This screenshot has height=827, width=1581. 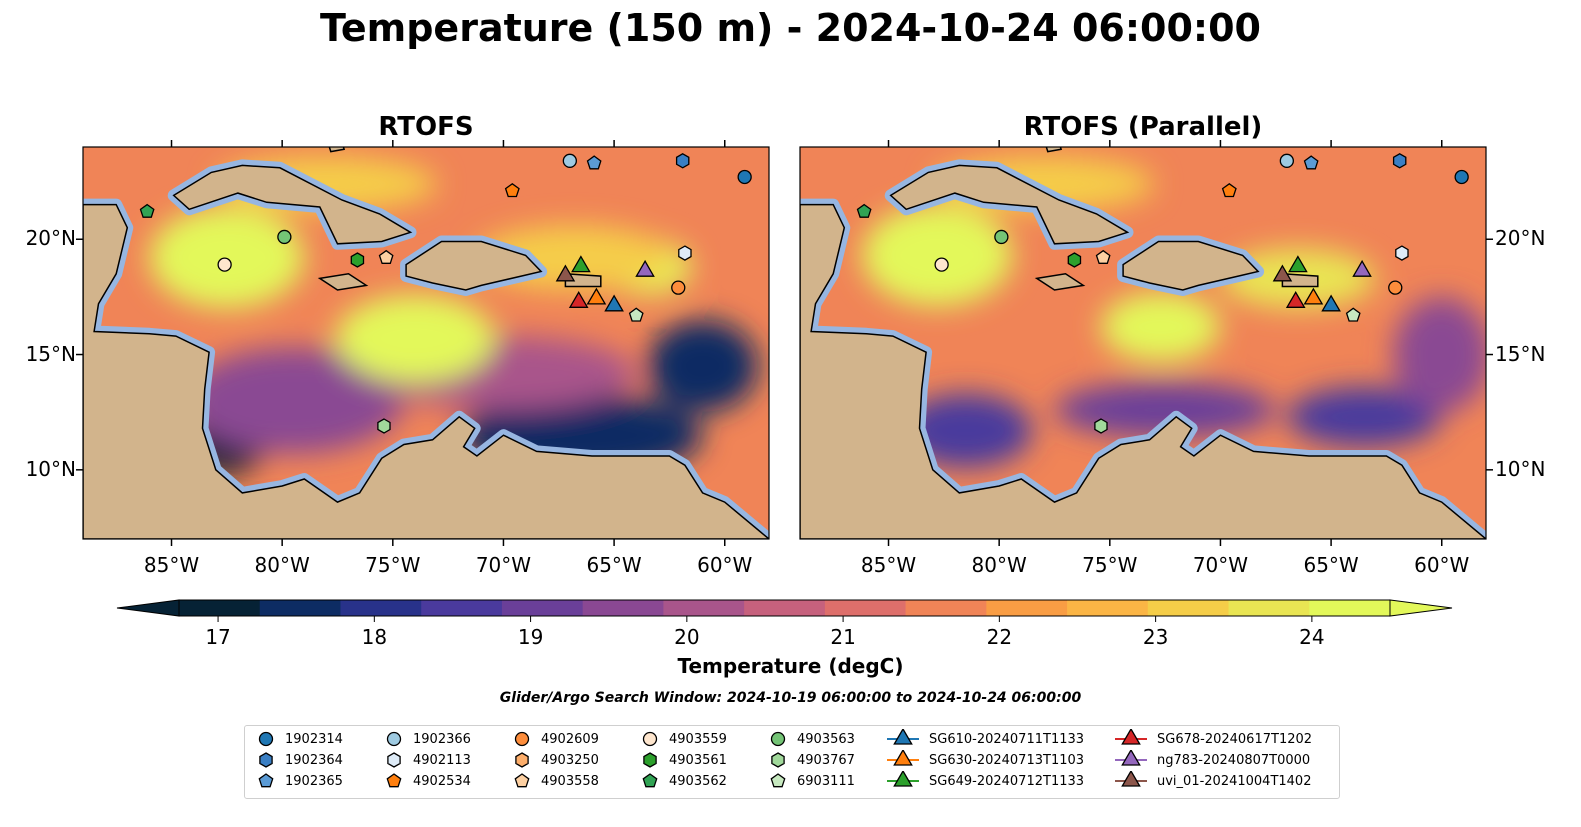 I want to click on legend-label: 4902534, so click(x=442, y=781).